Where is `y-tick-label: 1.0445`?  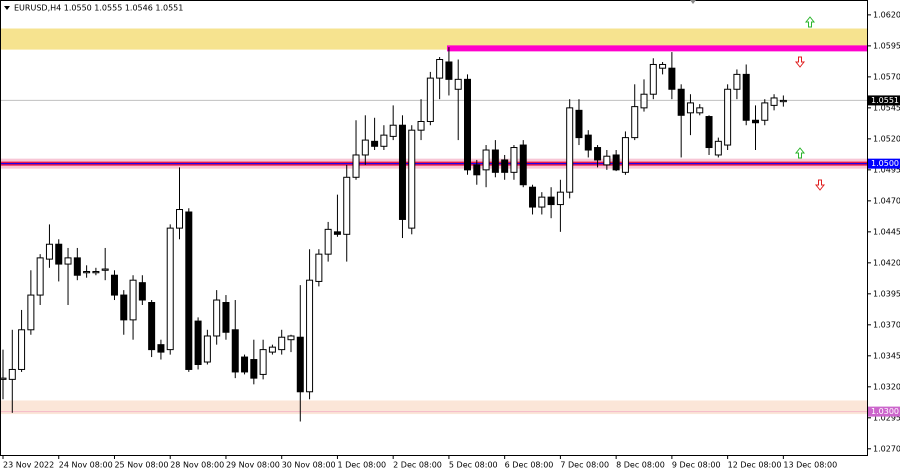
y-tick-label: 1.0445 is located at coordinates (886, 231).